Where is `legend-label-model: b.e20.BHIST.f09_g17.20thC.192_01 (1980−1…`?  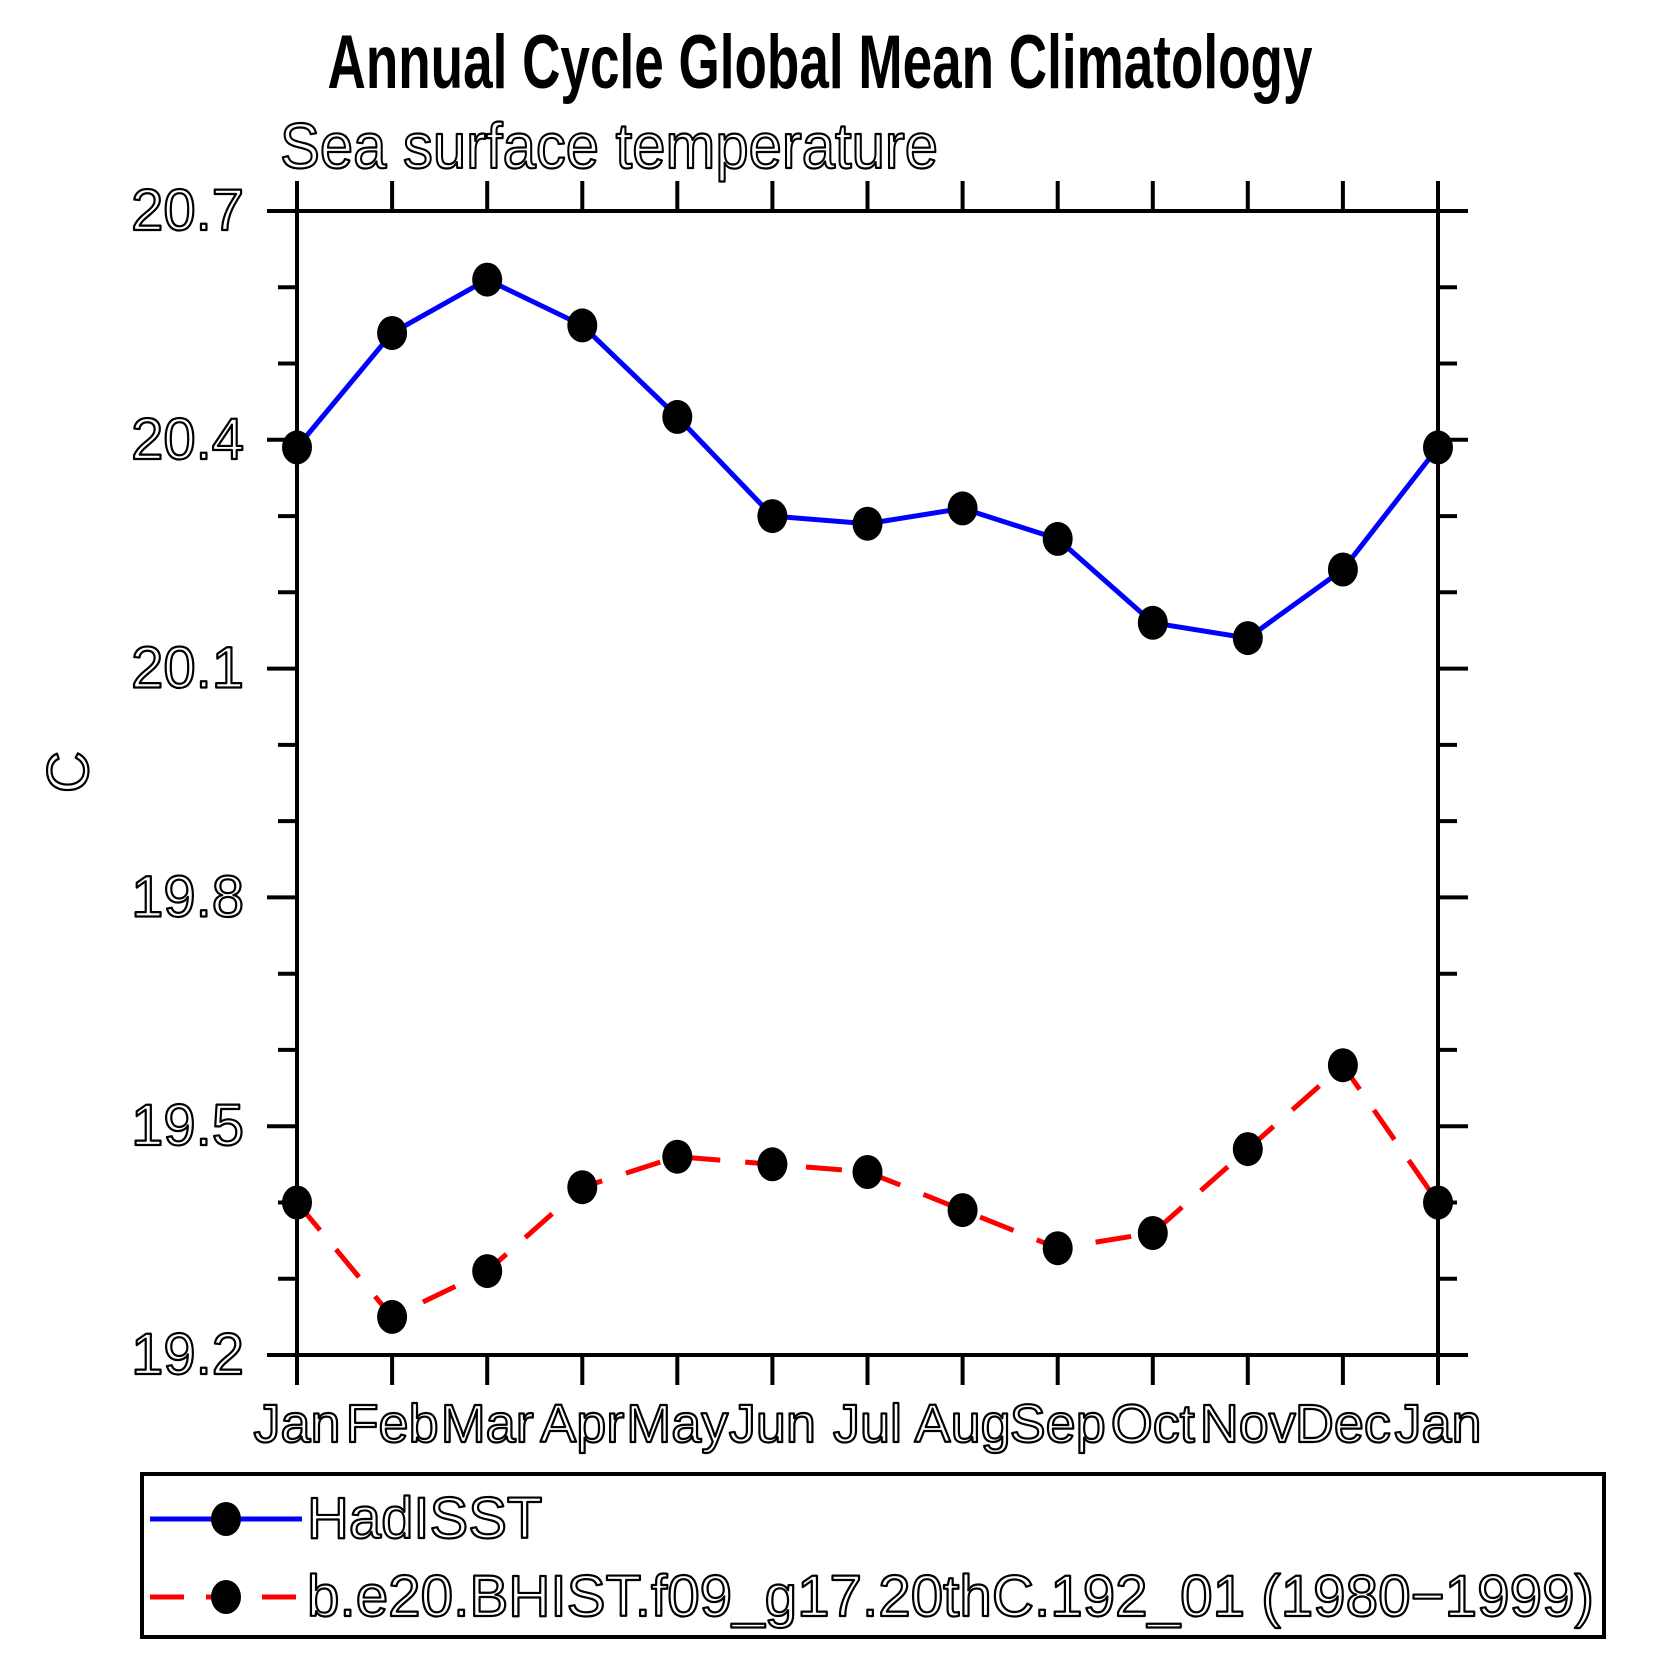
legend-label-model: b.e20.BHIST.f09_g17.20thC.192_01 (1980−1… is located at coordinates (950, 1596).